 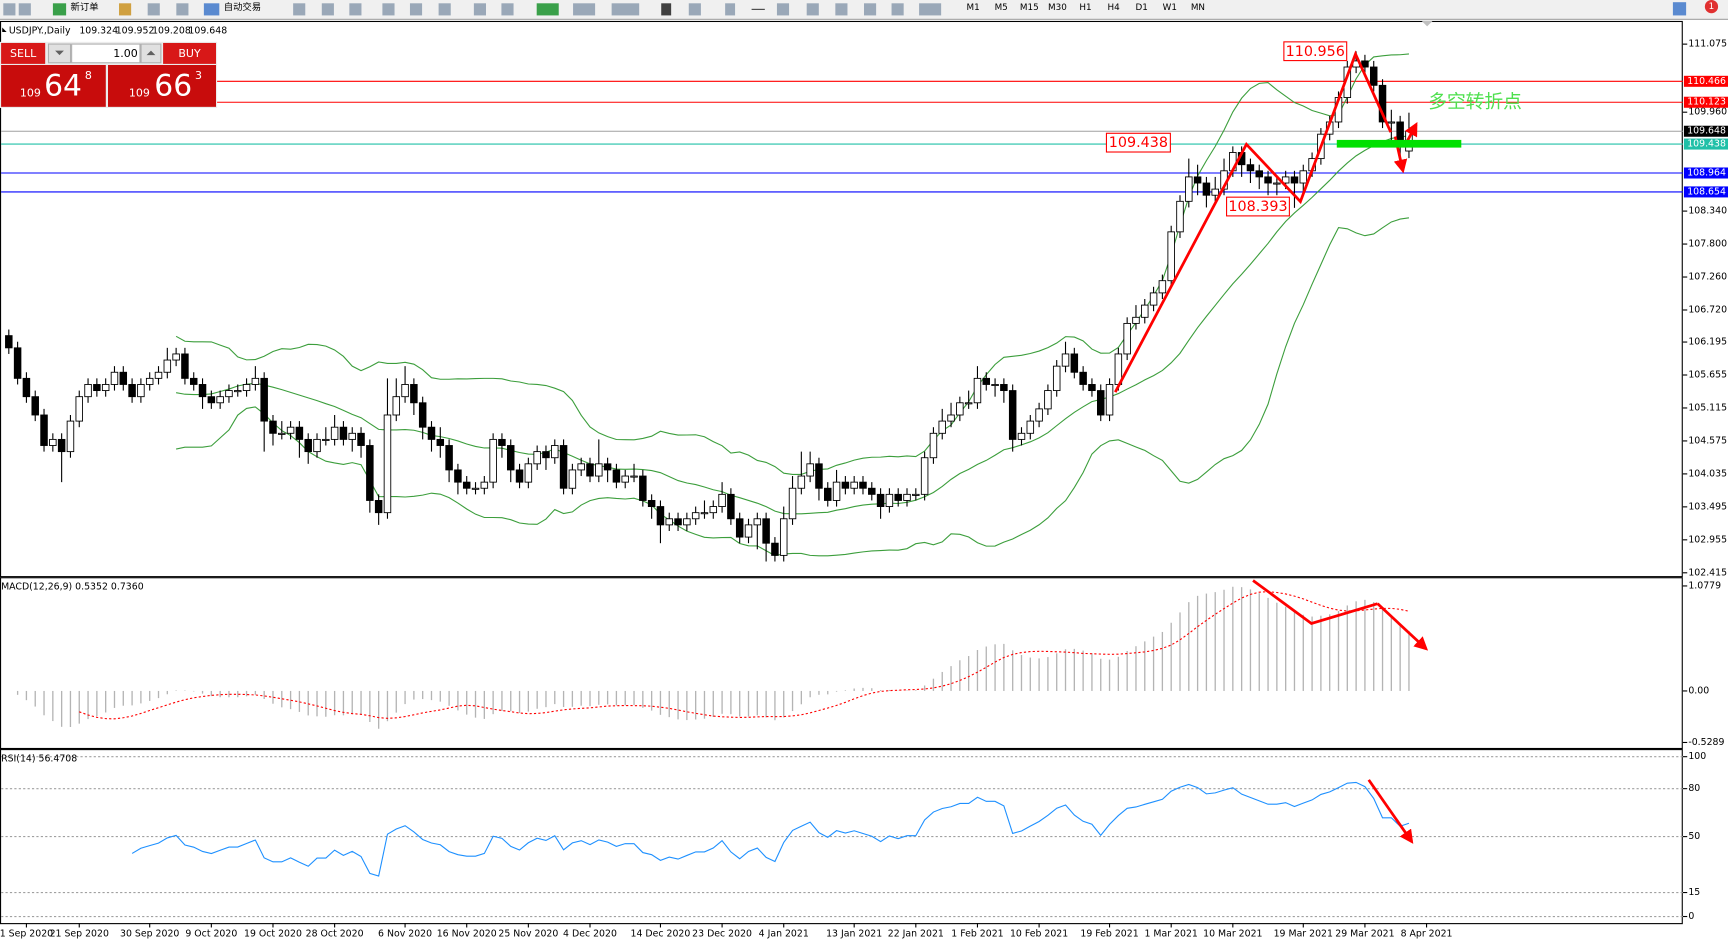 I want to click on timeframe-button: H1, so click(x=1085, y=8).